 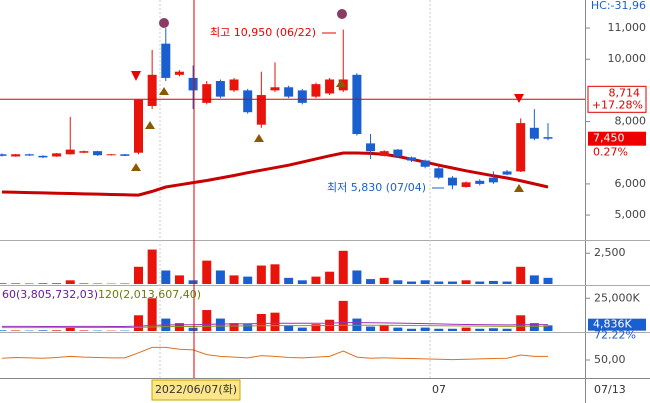 What do you see at coordinates (612, 324) in the screenshot?
I see `volume2-marker: 4,836K` at bounding box center [612, 324].